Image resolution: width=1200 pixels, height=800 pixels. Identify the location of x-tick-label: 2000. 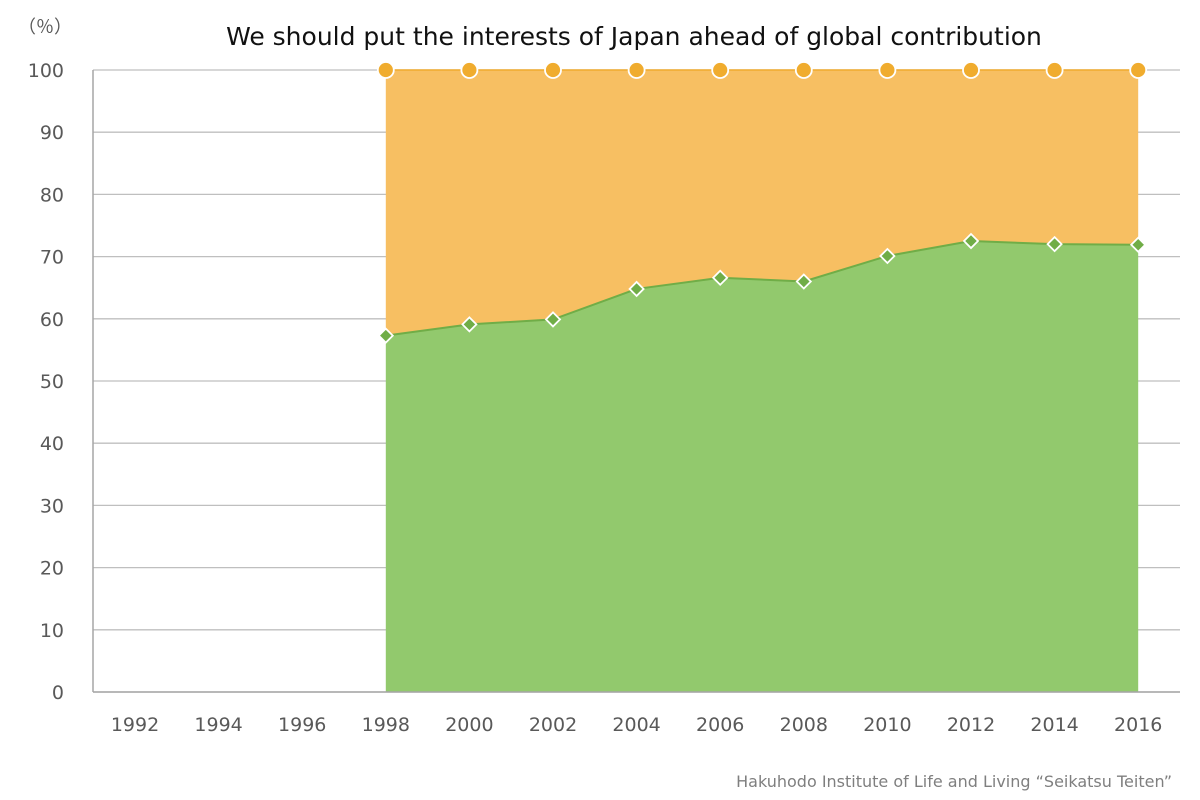
(469, 725).